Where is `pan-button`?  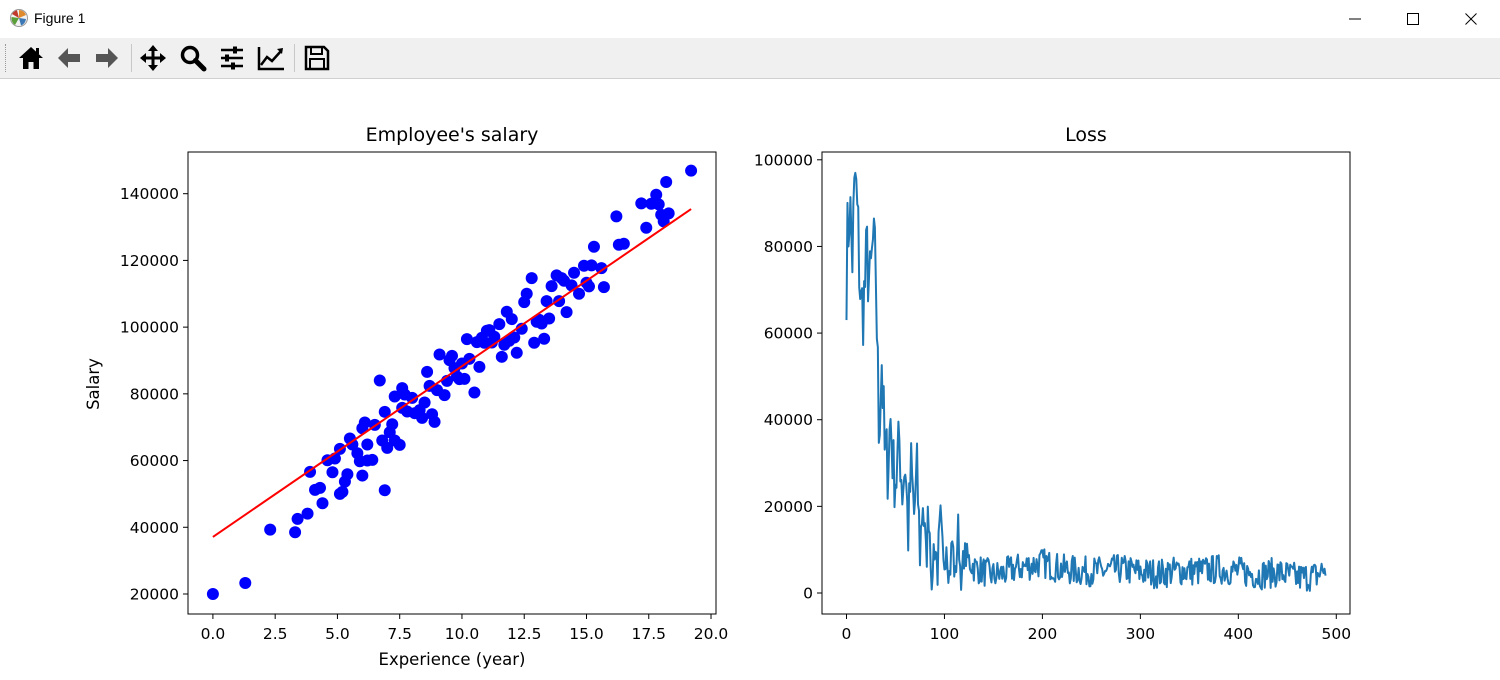
pan-button is located at coordinates (153, 58).